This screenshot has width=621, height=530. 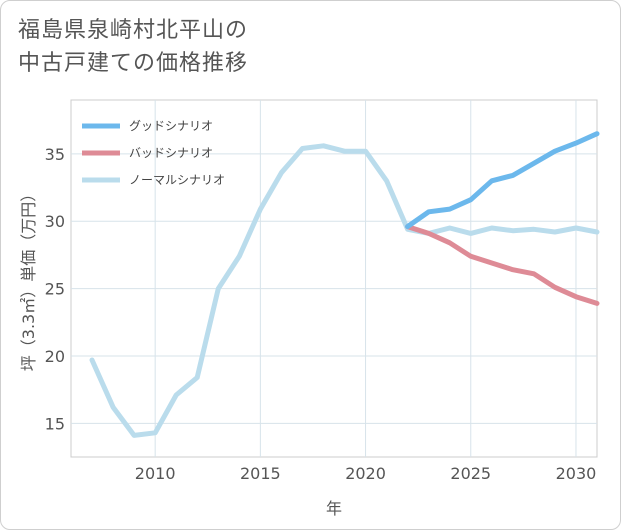 I want to click on legend-label-1: バッドシナリオ, so click(x=171, y=153).